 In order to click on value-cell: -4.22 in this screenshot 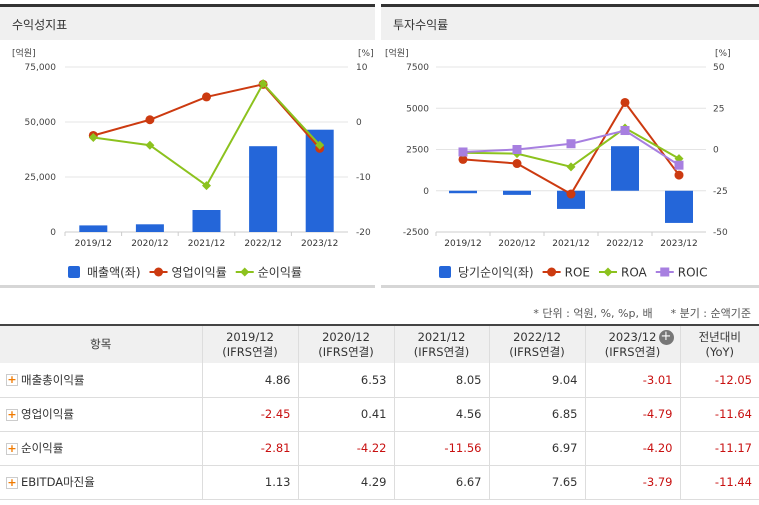, I will do `click(345, 448)`.